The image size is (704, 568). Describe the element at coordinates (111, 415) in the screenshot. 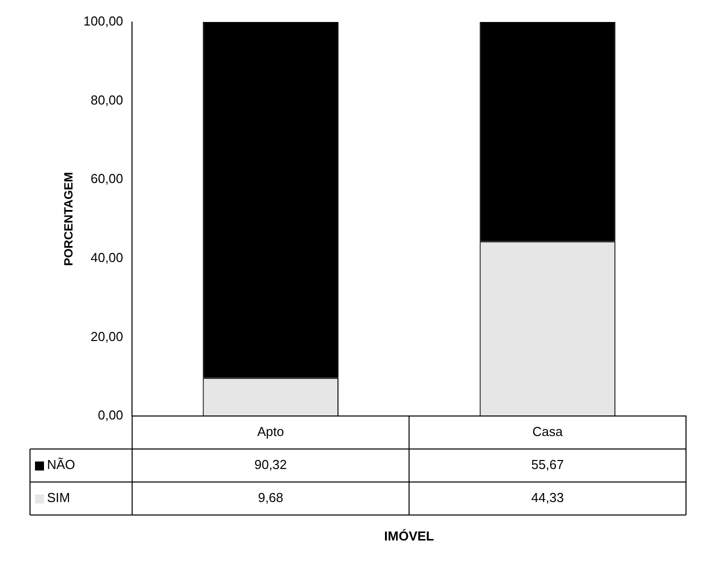

I see `y-tick-label: 0,00` at that location.